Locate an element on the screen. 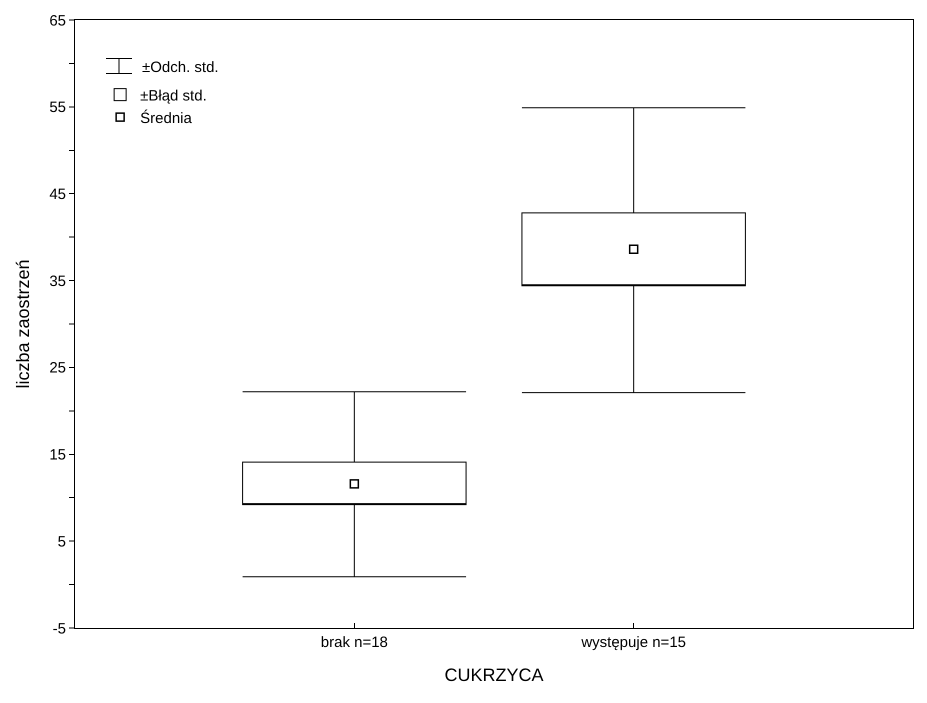  y-tick-label: 5 is located at coordinates (62, 541).